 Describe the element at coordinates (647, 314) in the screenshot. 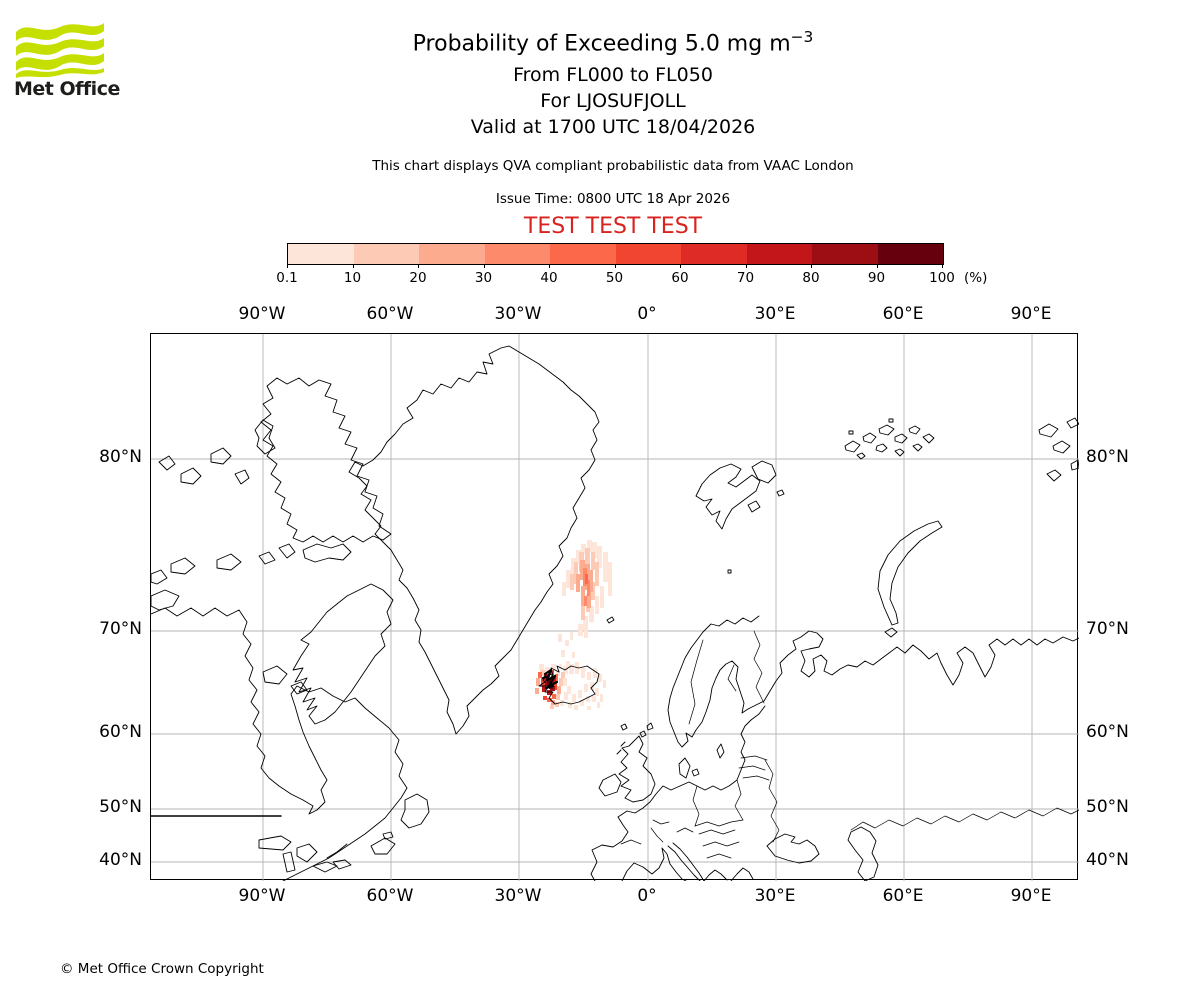

I see `lon-label-top: 0°` at that location.